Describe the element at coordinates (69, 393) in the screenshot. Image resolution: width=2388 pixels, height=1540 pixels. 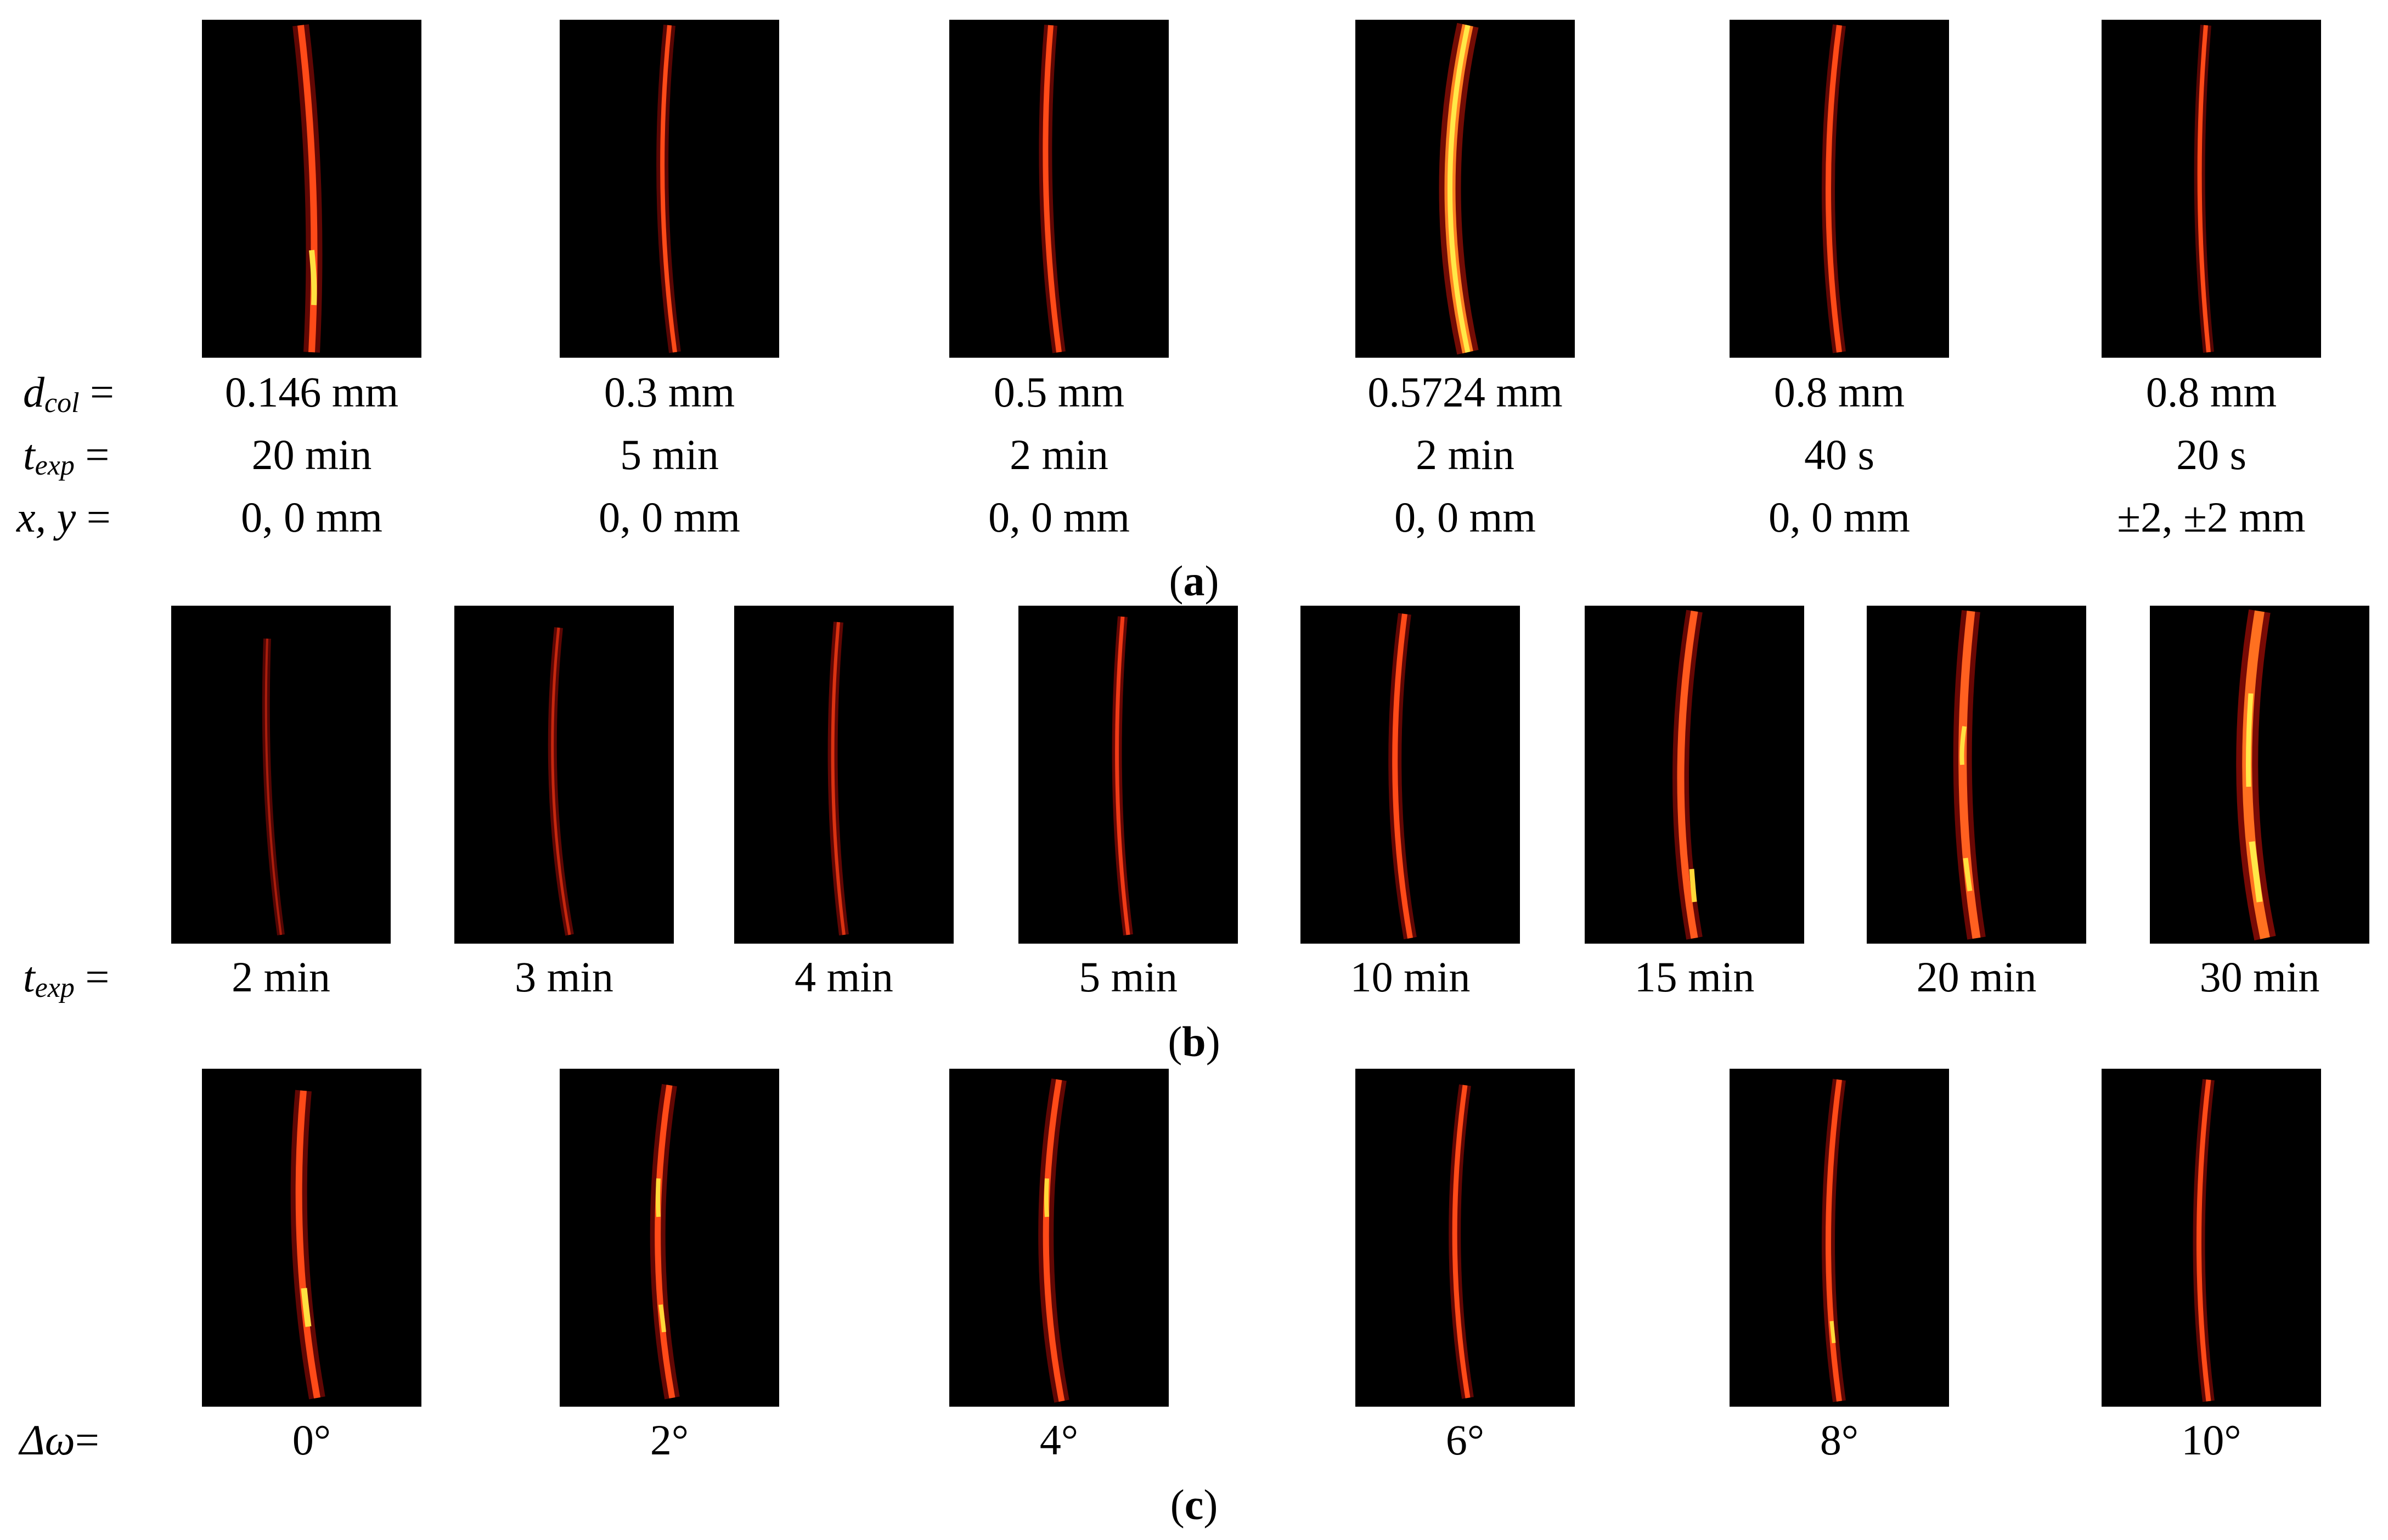
I see `row-label-dcol: dcol =` at that location.